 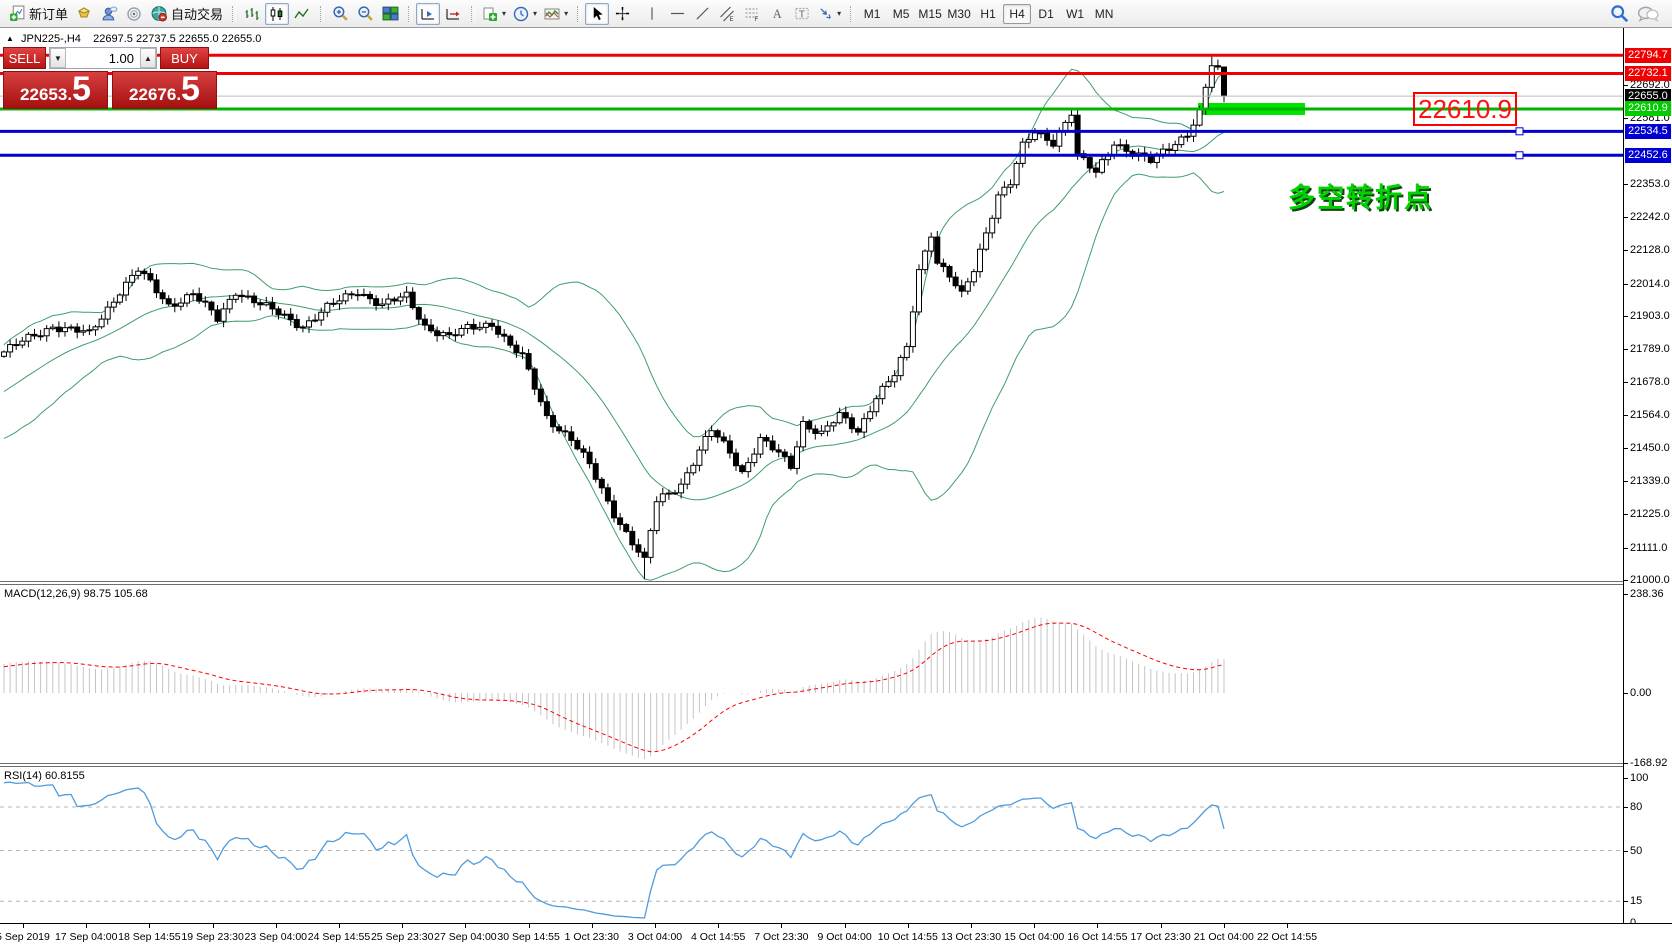 What do you see at coordinates (727, 14) in the screenshot?
I see `channel-button: E` at bounding box center [727, 14].